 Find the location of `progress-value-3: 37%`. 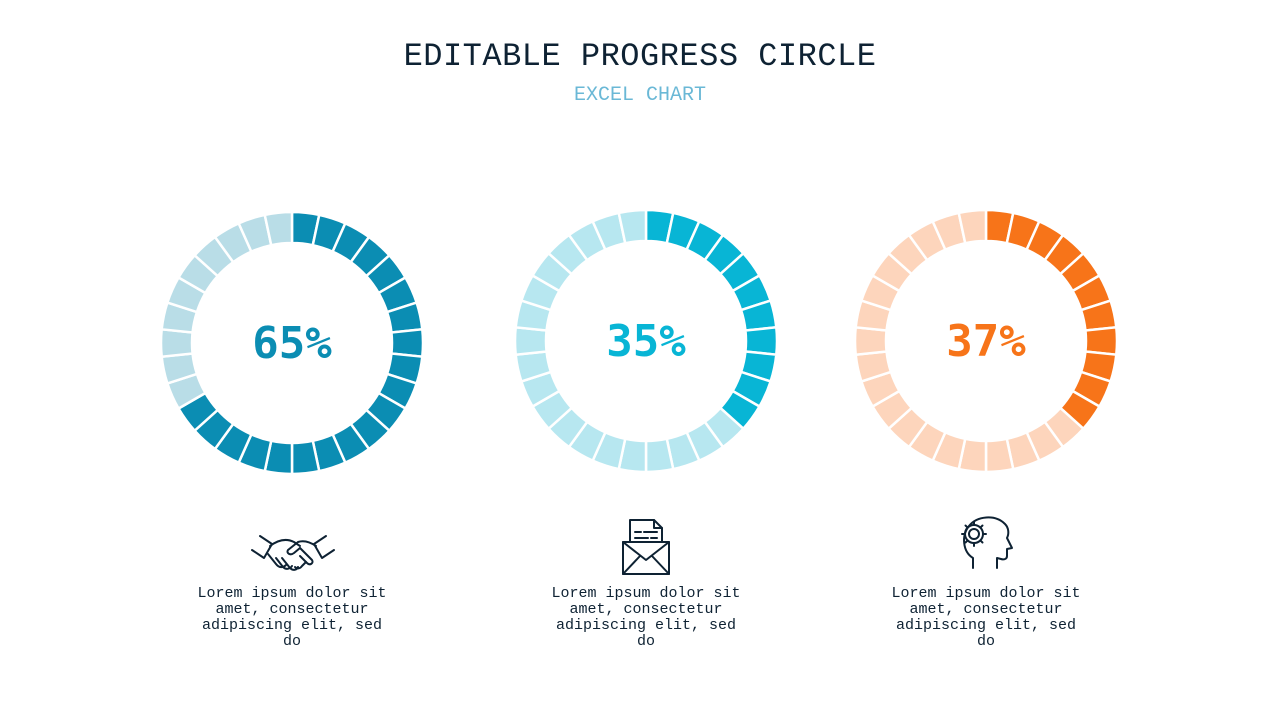

progress-value-3: 37% is located at coordinates (986, 341).